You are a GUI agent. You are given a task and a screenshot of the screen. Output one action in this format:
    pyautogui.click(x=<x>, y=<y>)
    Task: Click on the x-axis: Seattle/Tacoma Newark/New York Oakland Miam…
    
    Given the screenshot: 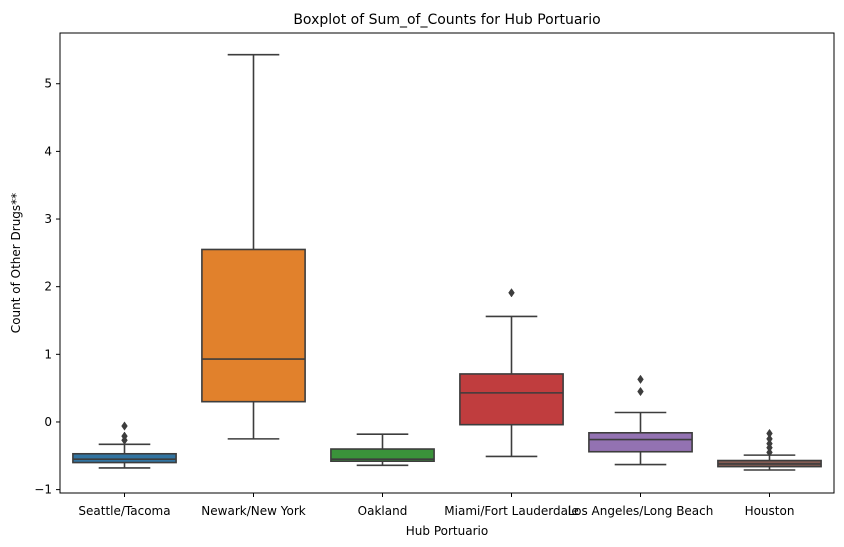 What is the action you would take?
    pyautogui.click(x=436, y=505)
    